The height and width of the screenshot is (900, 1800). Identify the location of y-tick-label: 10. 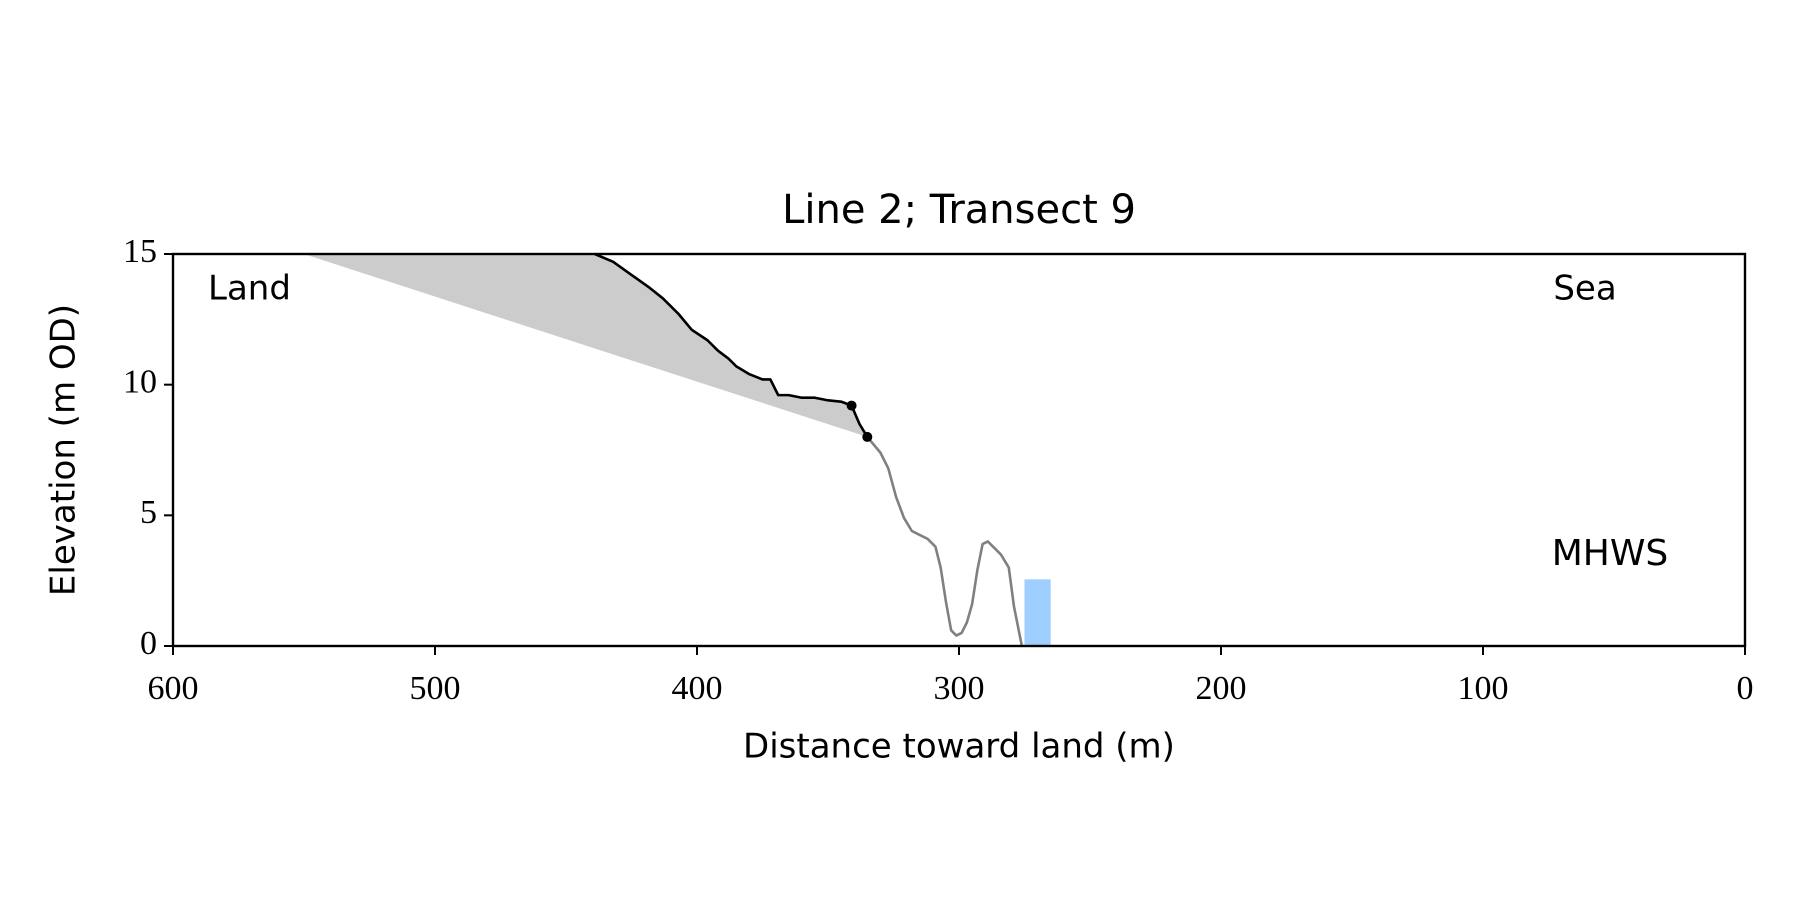
(140, 381).